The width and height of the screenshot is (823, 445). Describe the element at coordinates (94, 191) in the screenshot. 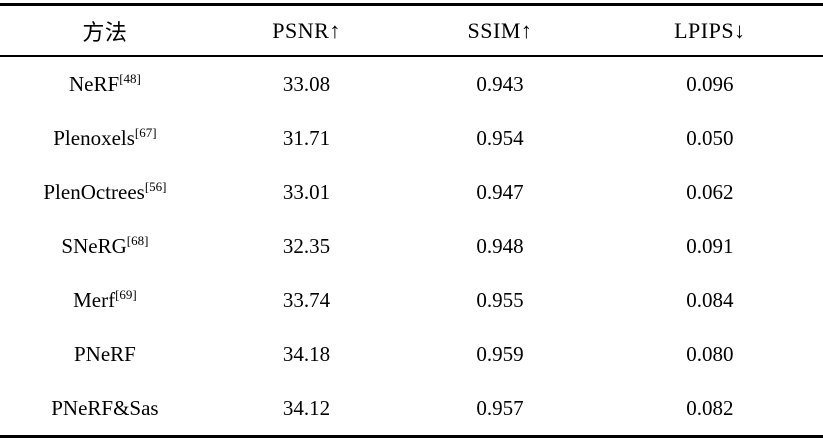

I see `method-name: PlenOctrees` at that location.